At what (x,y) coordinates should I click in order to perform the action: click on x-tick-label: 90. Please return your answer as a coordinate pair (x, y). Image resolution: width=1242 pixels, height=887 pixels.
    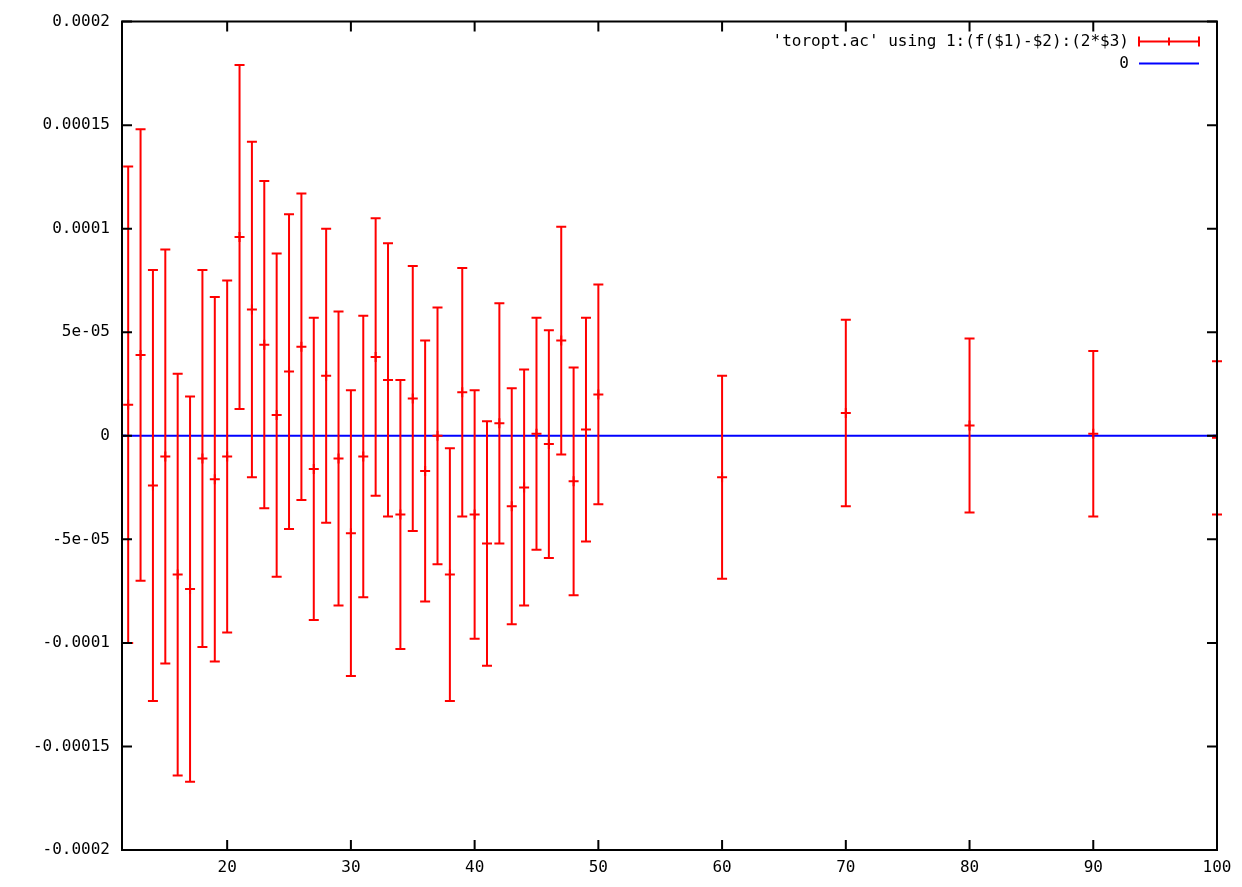
    Looking at the image, I should click on (1093, 866).